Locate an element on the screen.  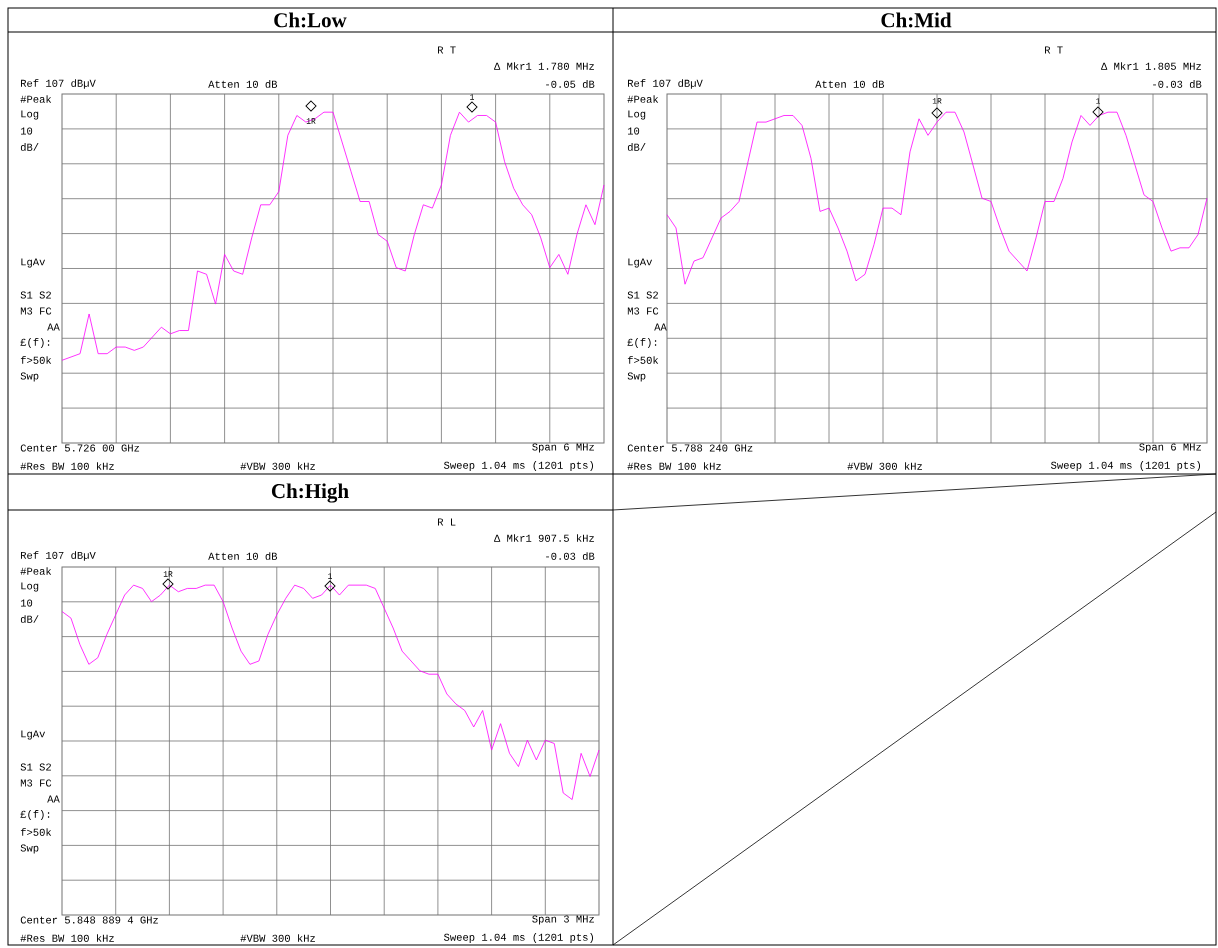
text: Δ Mkr1 1.780 MHz is located at coordinates (544, 66).